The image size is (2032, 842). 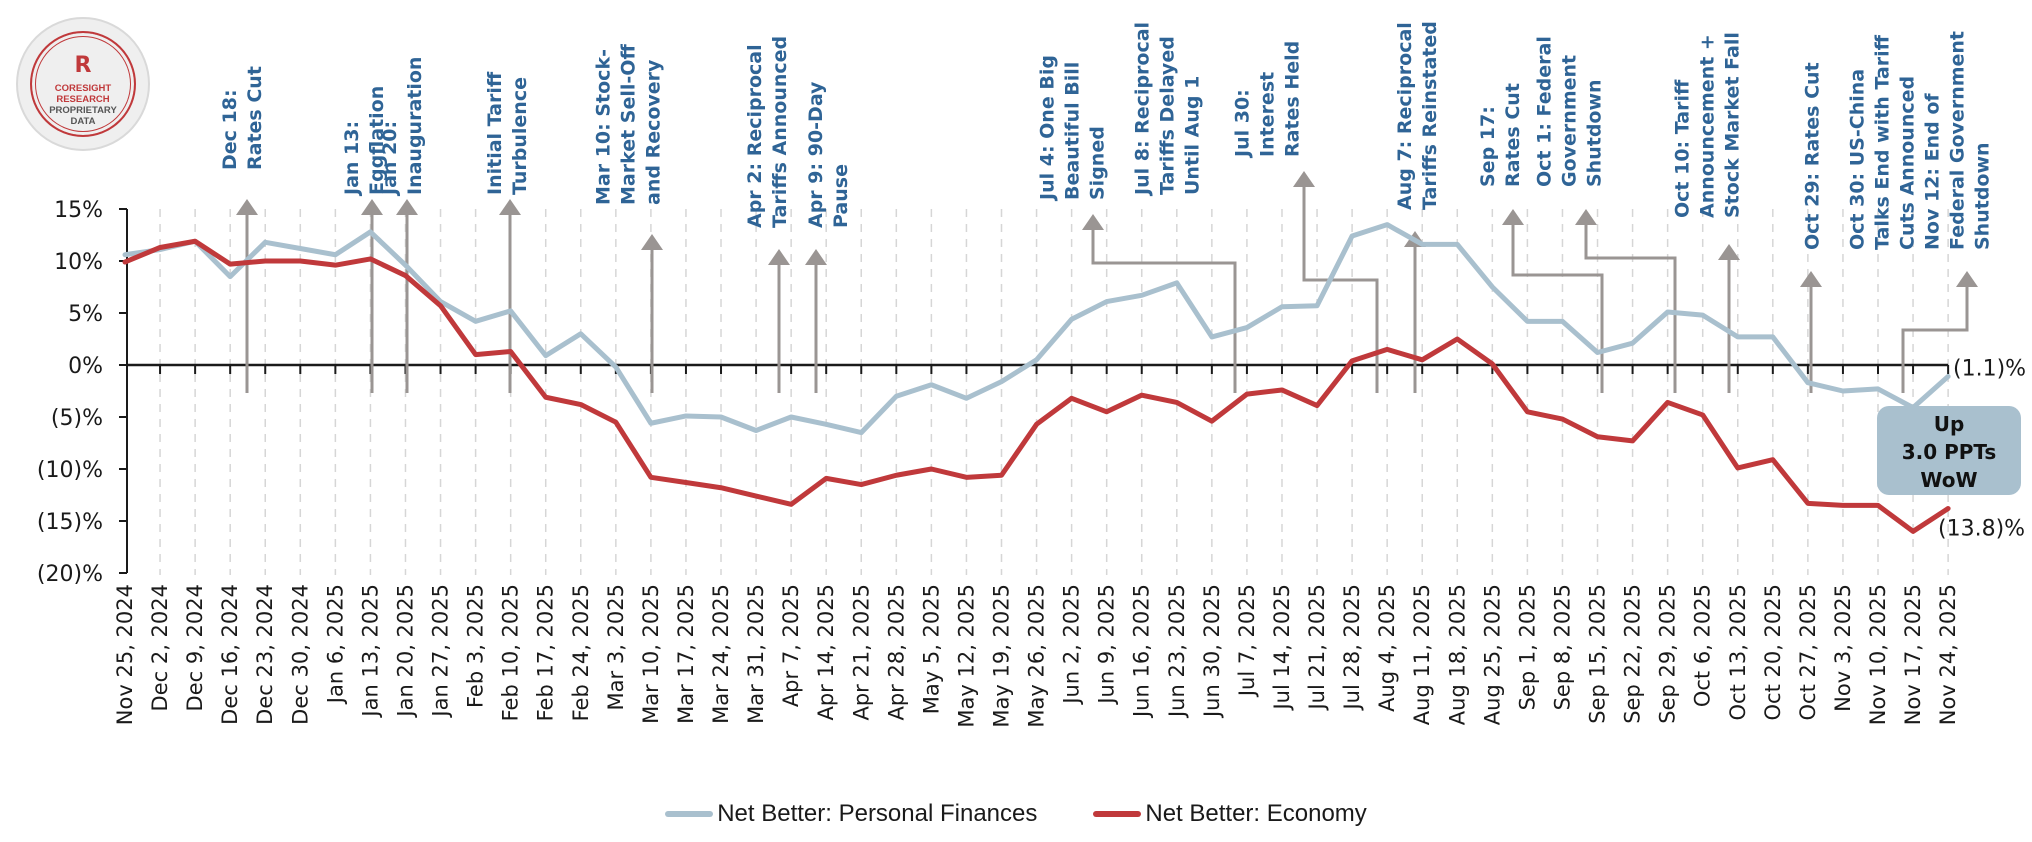 I want to click on callout-text: WoW, so click(x=1948, y=480).